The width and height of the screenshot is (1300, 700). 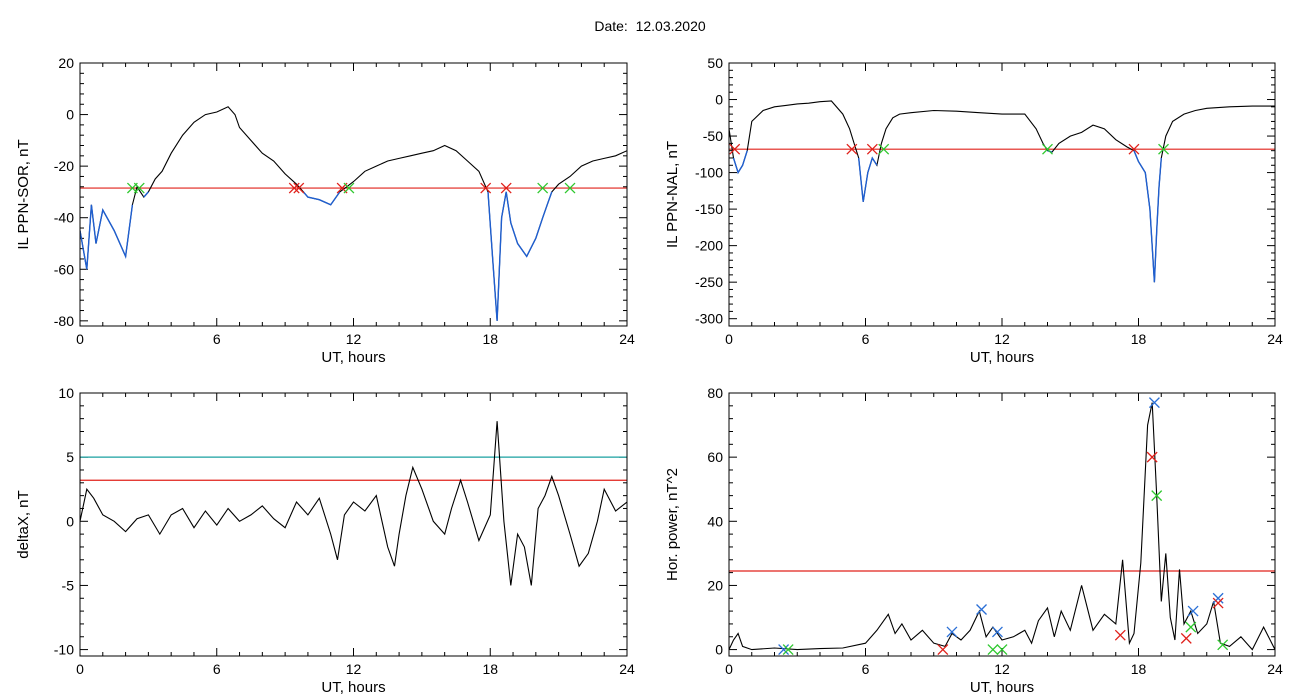 I want to click on y-tick-label: -150, so click(x=709, y=209).